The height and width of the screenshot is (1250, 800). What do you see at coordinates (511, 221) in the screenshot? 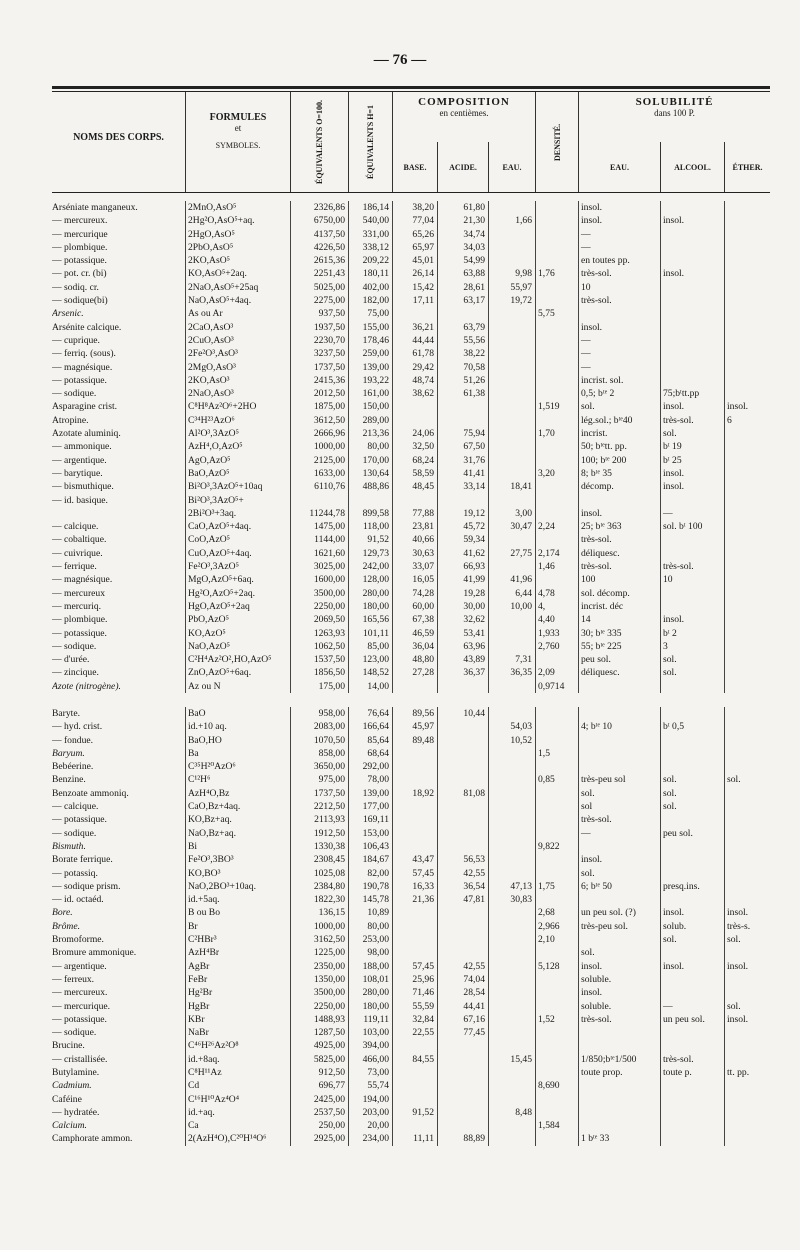
I see `cell-eau: 1,66` at bounding box center [511, 221].